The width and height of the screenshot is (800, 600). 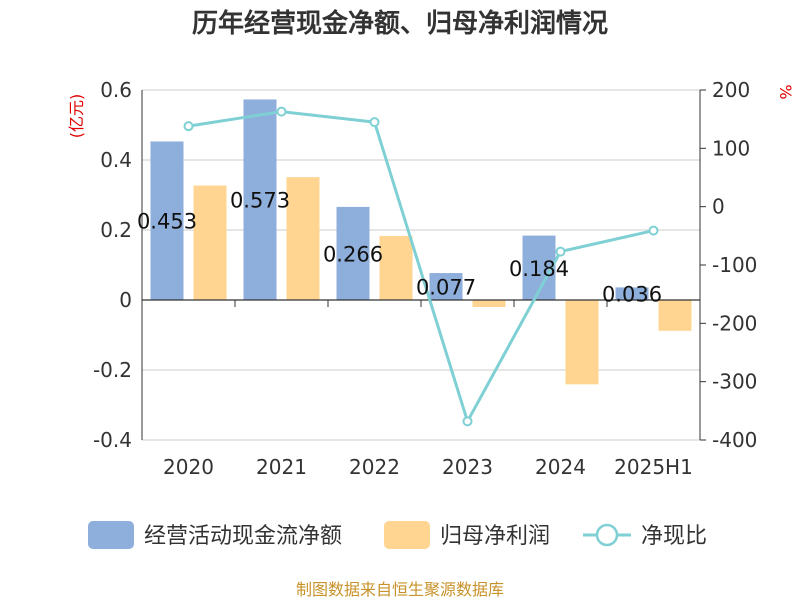 I want to click on right-tick-label: 200, so click(x=731, y=90).